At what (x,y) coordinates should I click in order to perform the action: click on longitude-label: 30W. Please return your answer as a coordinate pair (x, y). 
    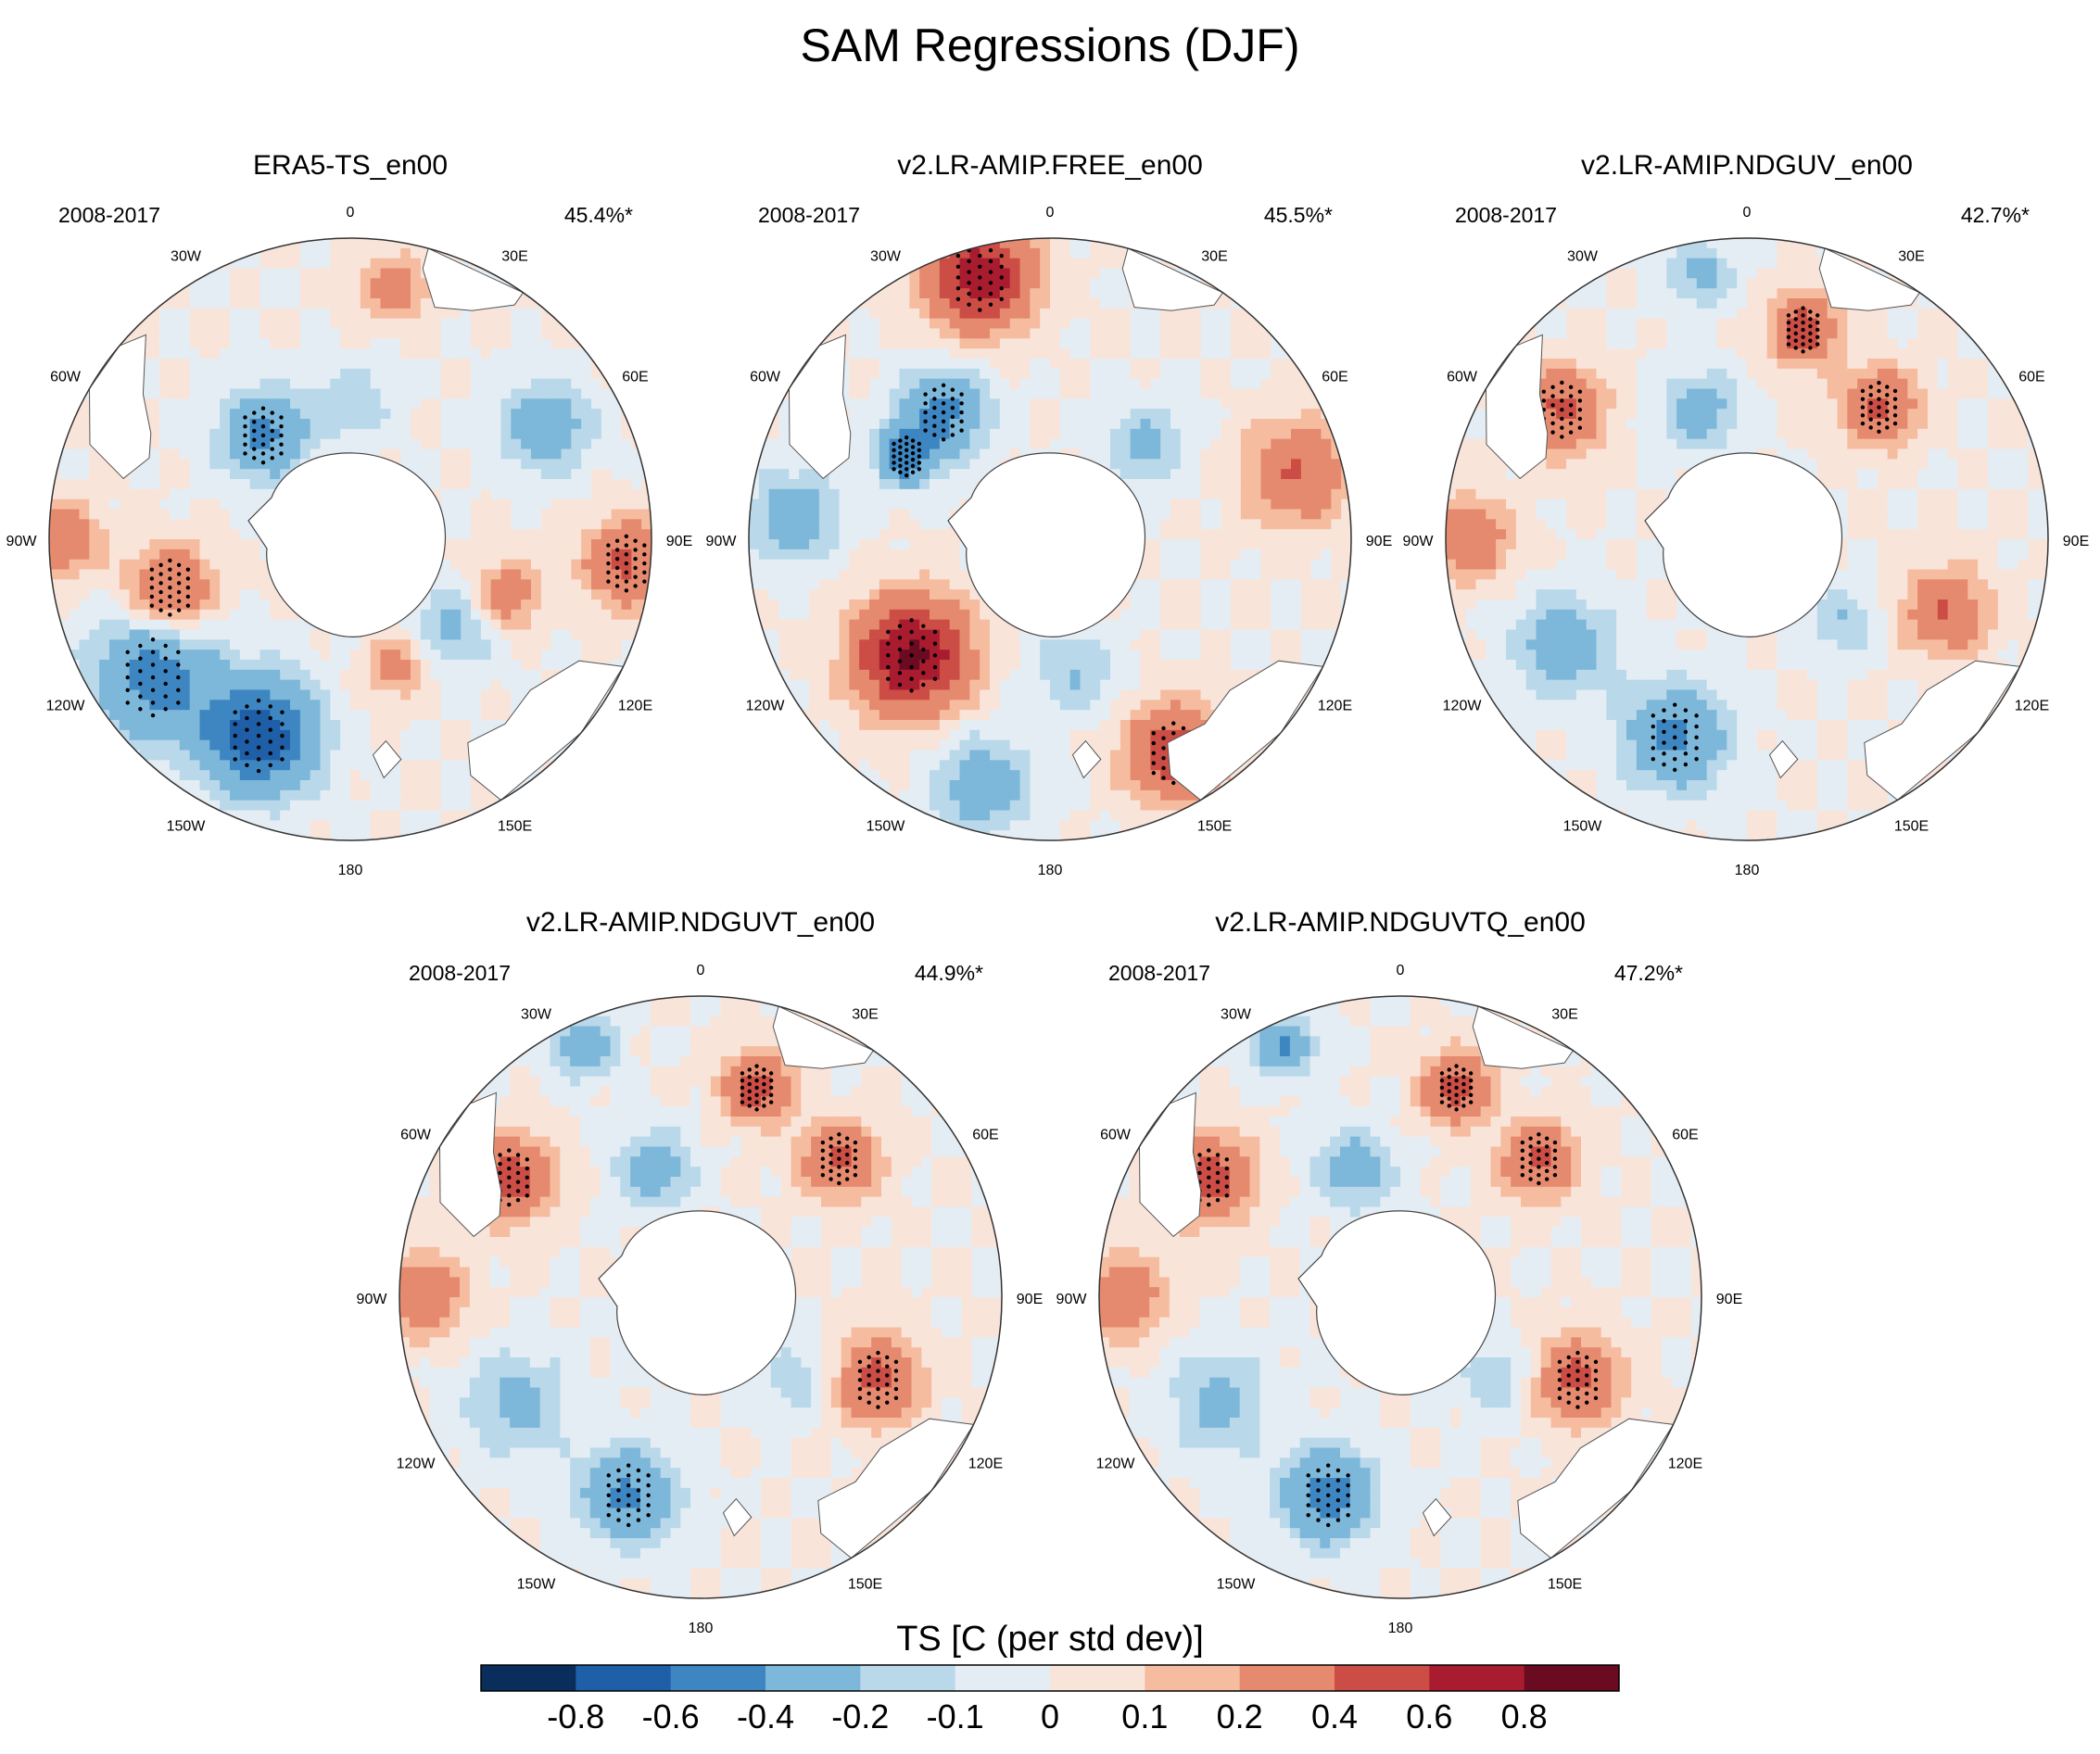
    Looking at the image, I should click on (536, 1015).